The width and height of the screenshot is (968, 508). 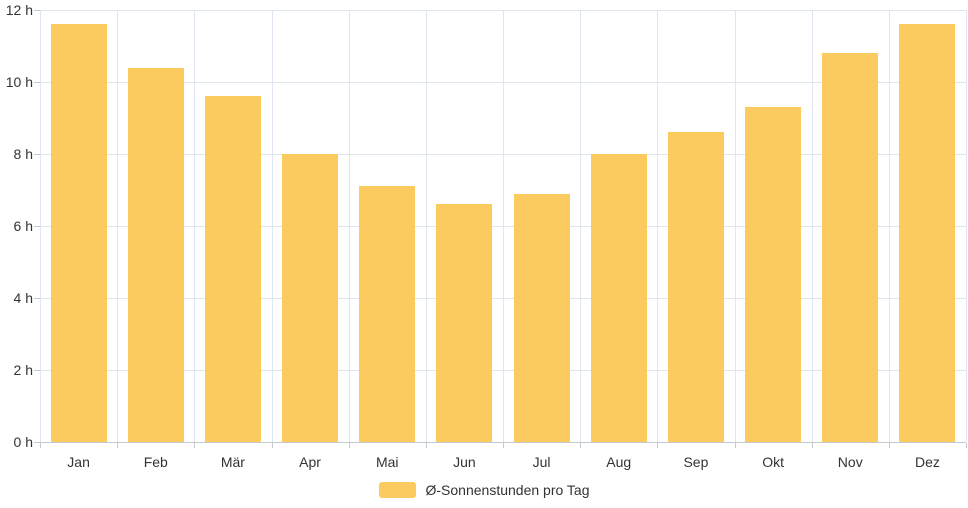 What do you see at coordinates (23, 442) in the screenshot?
I see `y-axis-label: 0 h` at bounding box center [23, 442].